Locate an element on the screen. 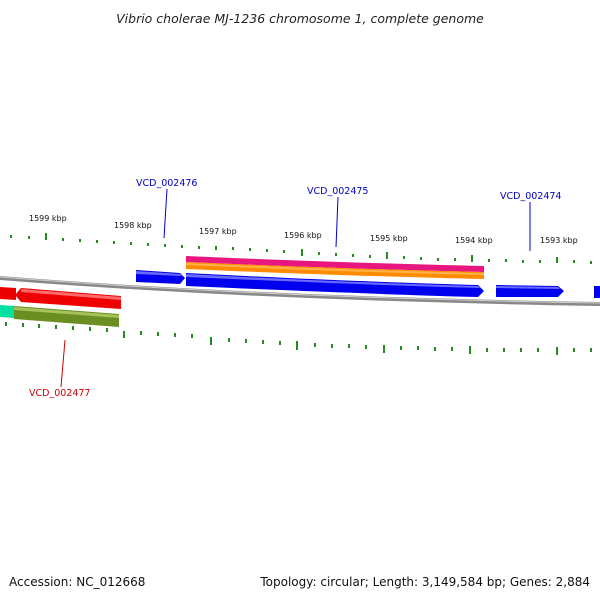  ruler-label-1593: 1593 kbp is located at coordinates (559, 240).